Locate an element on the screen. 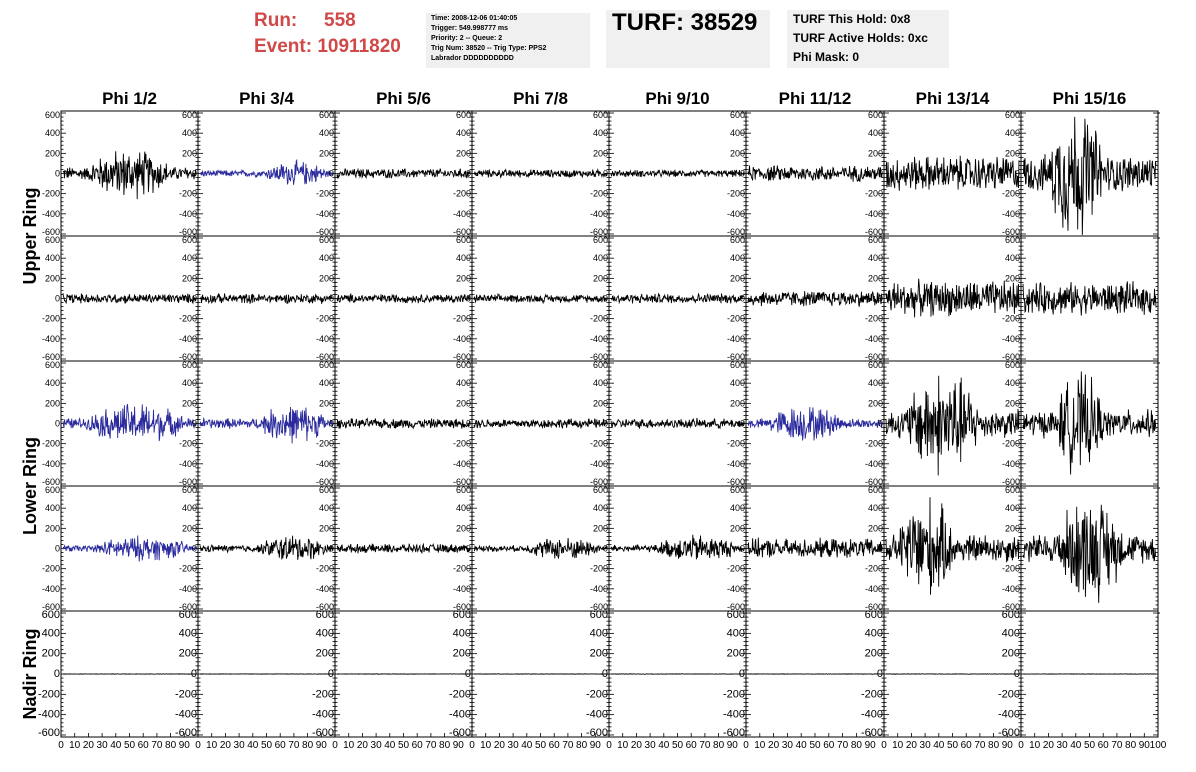 This screenshot has width=1196, height=772. column-header: Phi 7/8 is located at coordinates (540, 98).